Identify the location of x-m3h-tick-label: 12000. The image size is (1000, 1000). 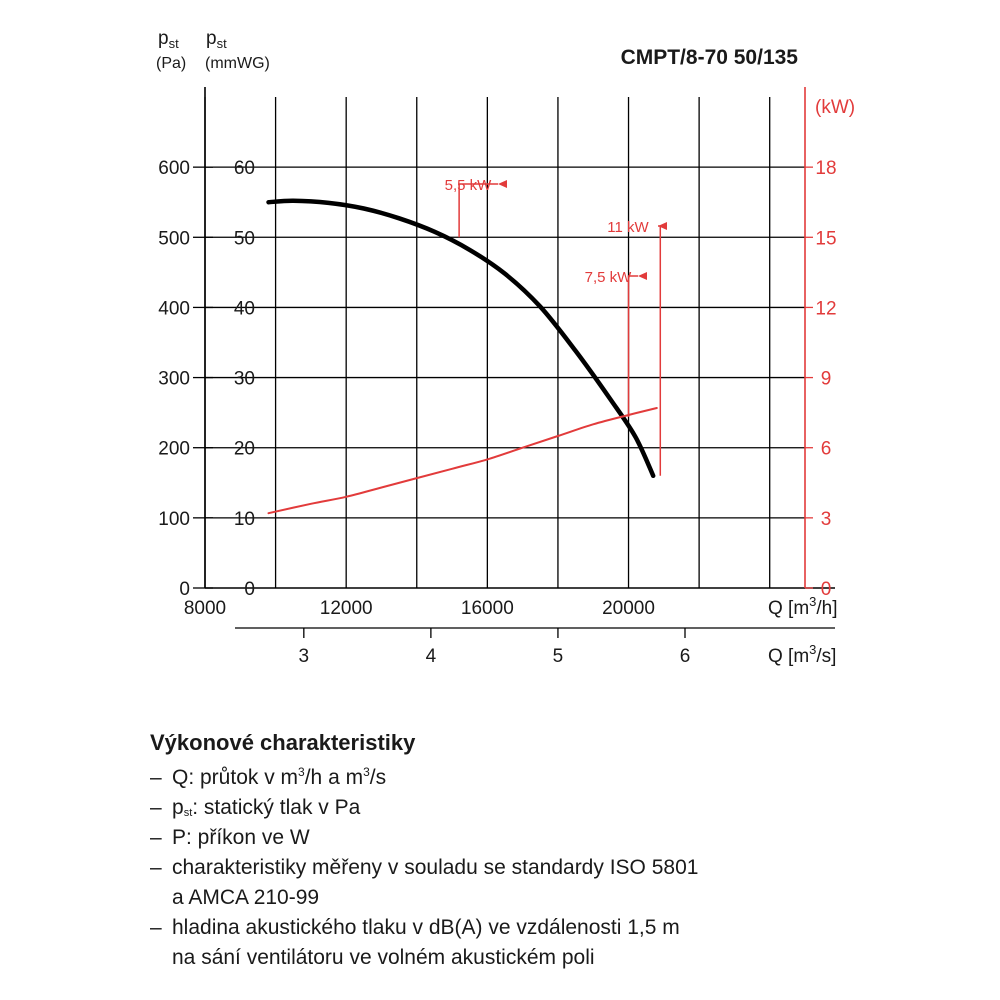
(346, 608).